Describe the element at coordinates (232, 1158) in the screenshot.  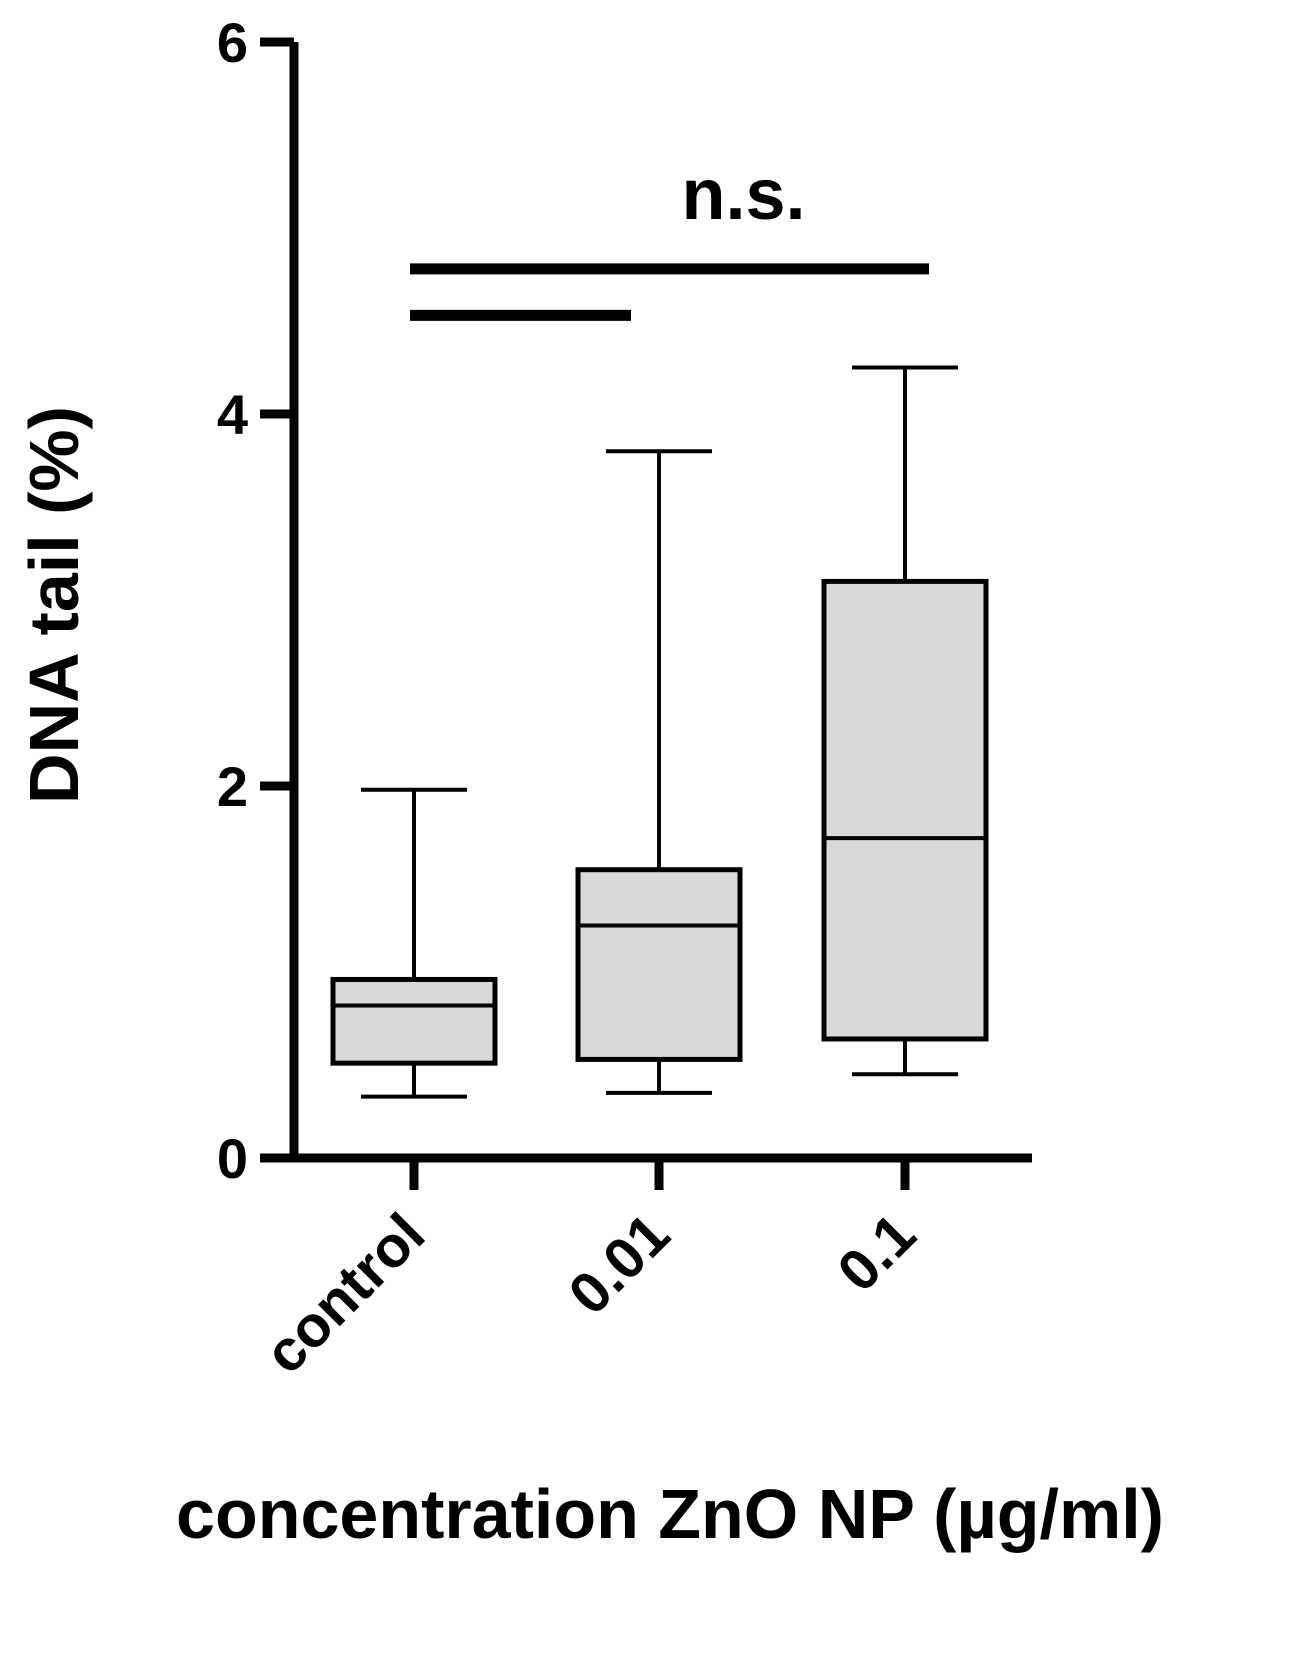
I see `y-tick-label: 0` at that location.